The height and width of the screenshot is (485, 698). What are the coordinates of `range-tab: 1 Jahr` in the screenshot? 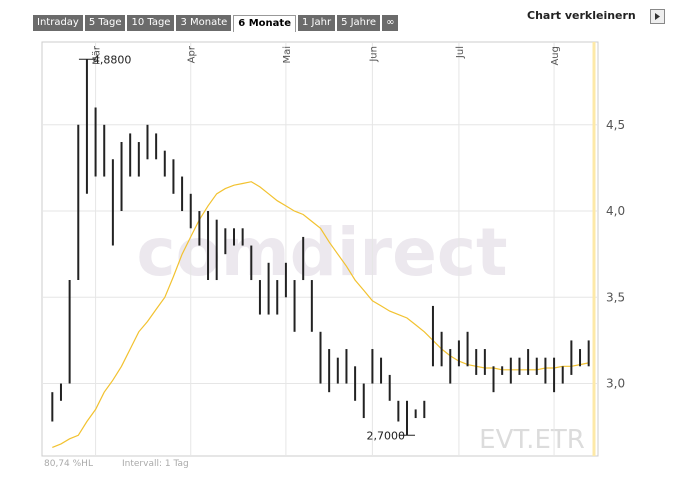 It's located at (316, 23).